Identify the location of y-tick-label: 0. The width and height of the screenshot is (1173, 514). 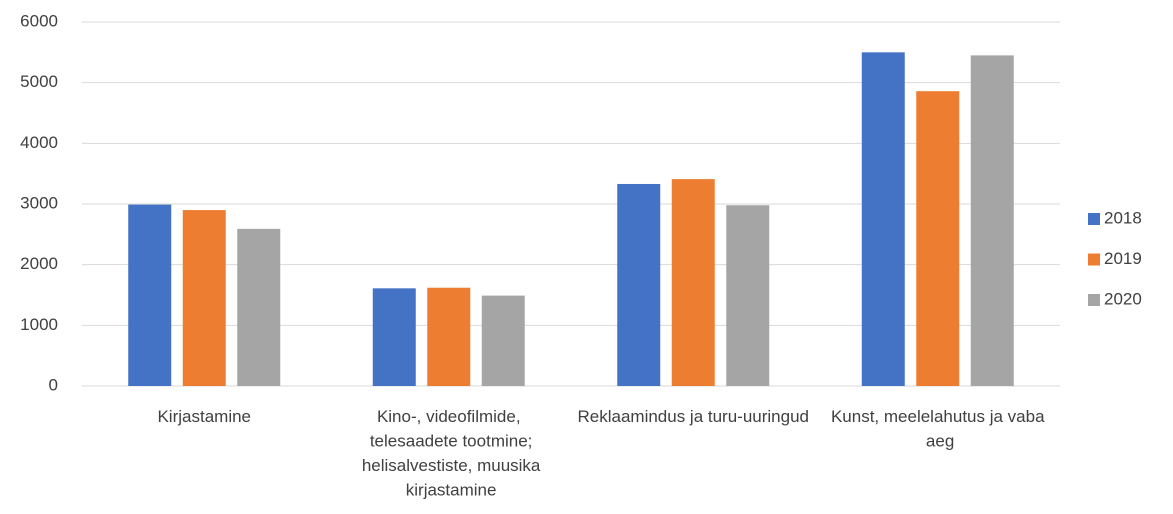
(53, 384).